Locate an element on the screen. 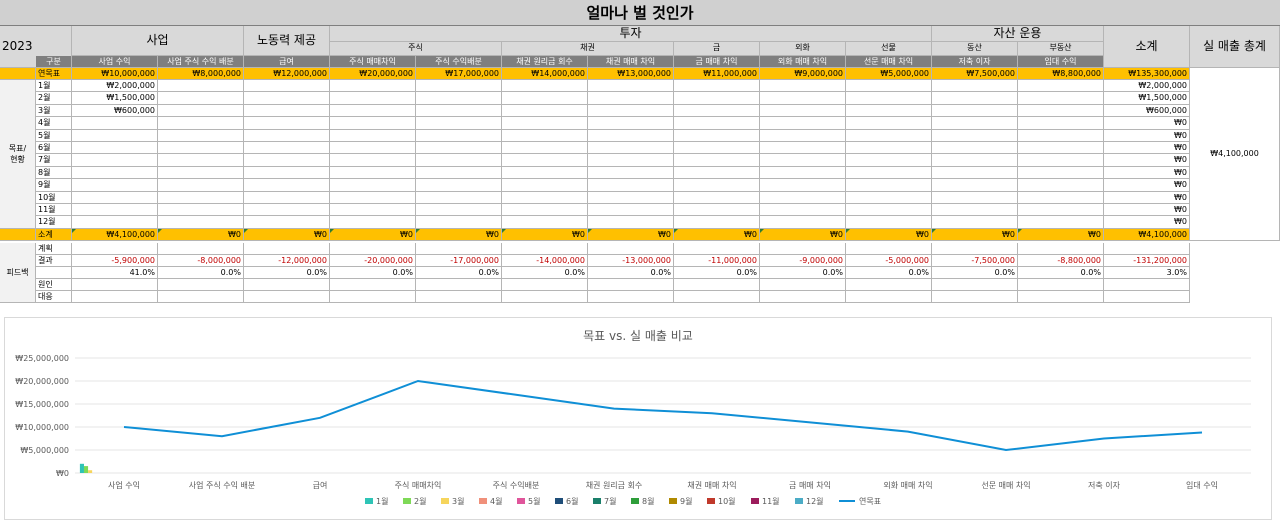 The image size is (1280, 522). subgroup-stock: 주식 is located at coordinates (416, 49).